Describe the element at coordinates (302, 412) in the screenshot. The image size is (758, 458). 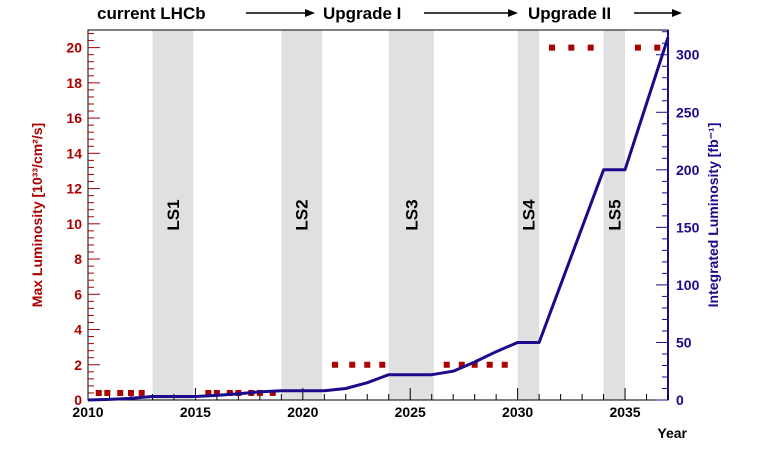
I see `x-tick-label: 2020` at that location.